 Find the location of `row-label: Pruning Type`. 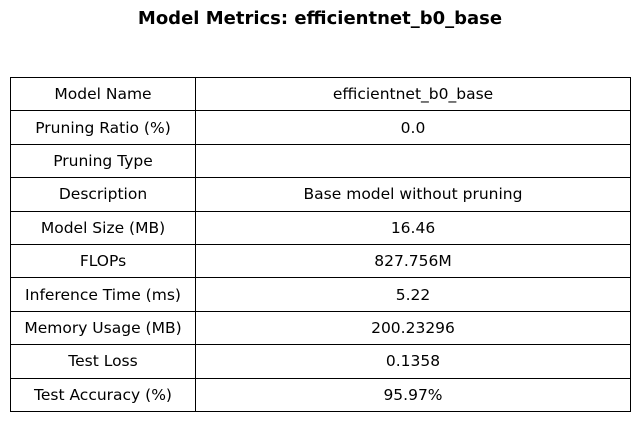

row-label: Pruning Type is located at coordinates (103, 161).